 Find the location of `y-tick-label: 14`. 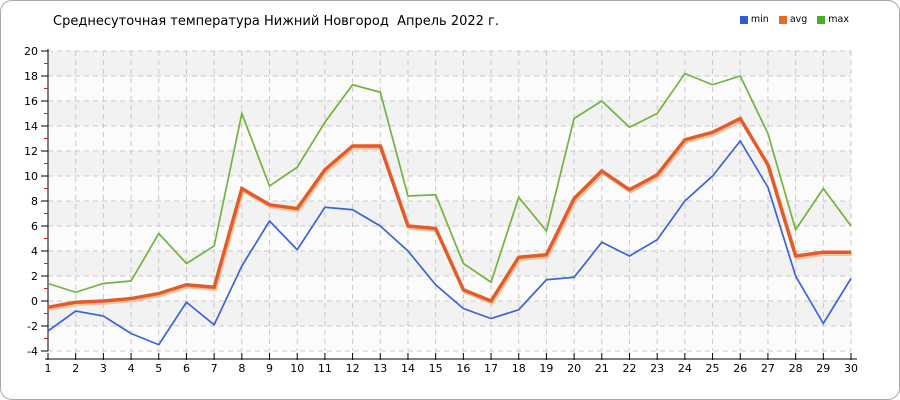

y-tick-label: 14 is located at coordinates (31, 126).